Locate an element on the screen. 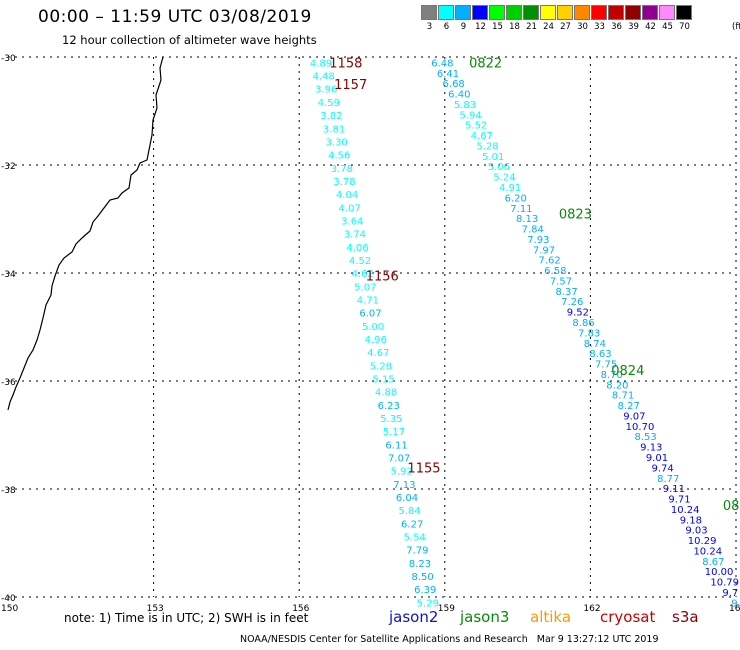 This screenshot has width=740, height=650. color-label: 15 is located at coordinates (497, 27).